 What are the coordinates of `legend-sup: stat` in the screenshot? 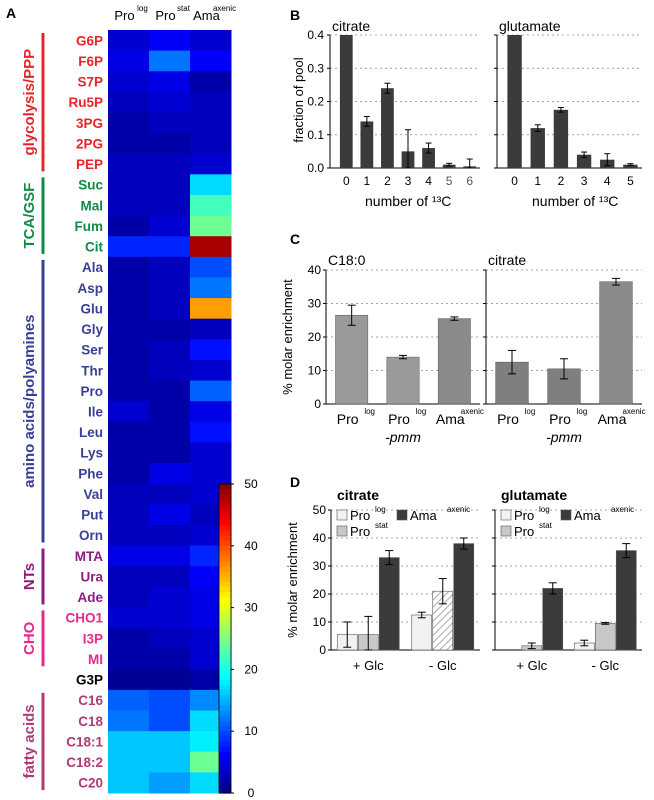 It's located at (382, 525).